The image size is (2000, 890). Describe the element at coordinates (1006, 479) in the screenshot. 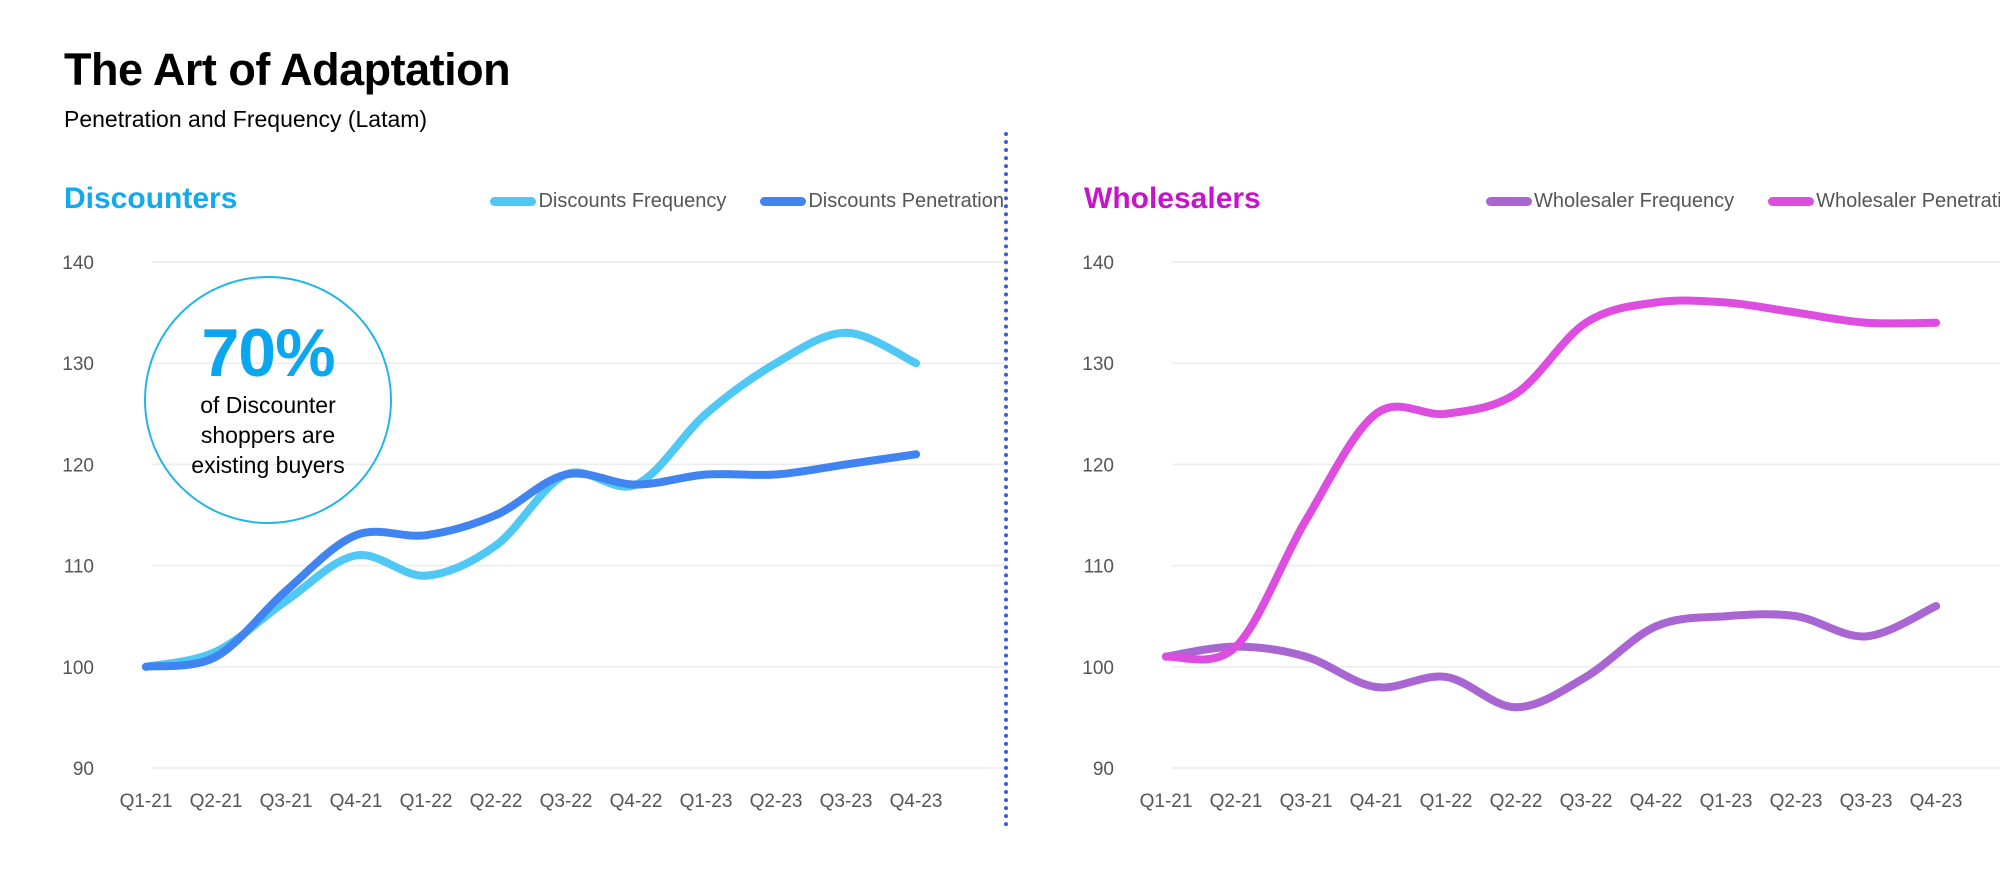

I see `panel-divider` at that location.